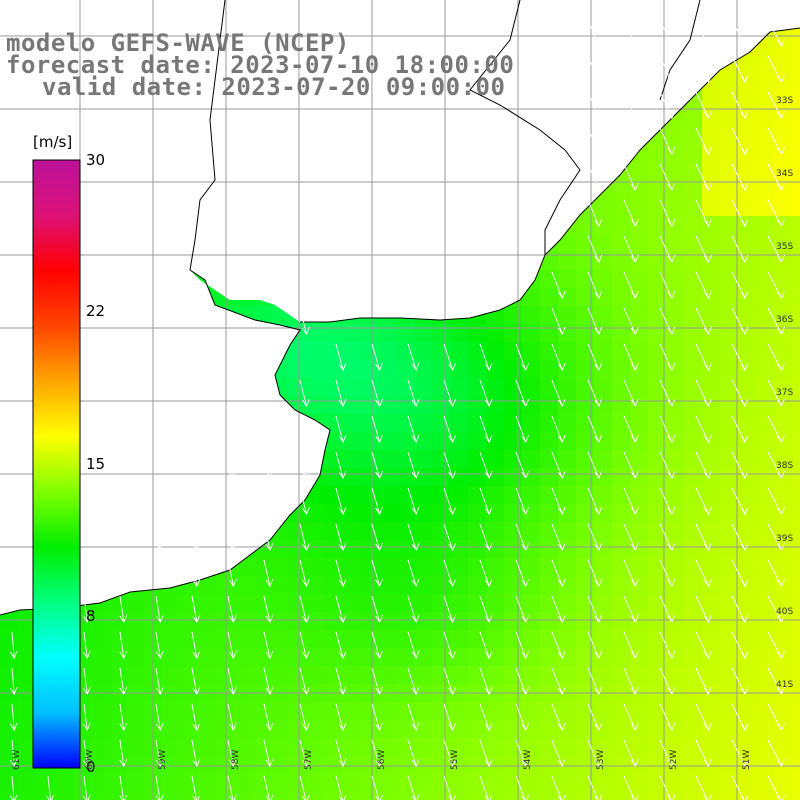 This screenshot has width=800, height=800. What do you see at coordinates (785, 174) in the screenshot?
I see `lat-label: 34S` at bounding box center [785, 174].